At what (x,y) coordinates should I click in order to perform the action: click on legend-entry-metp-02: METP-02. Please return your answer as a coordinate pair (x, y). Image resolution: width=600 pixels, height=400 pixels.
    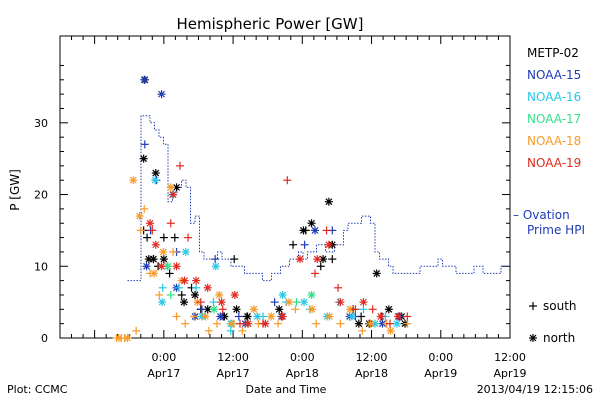
    Looking at the image, I should click on (553, 53).